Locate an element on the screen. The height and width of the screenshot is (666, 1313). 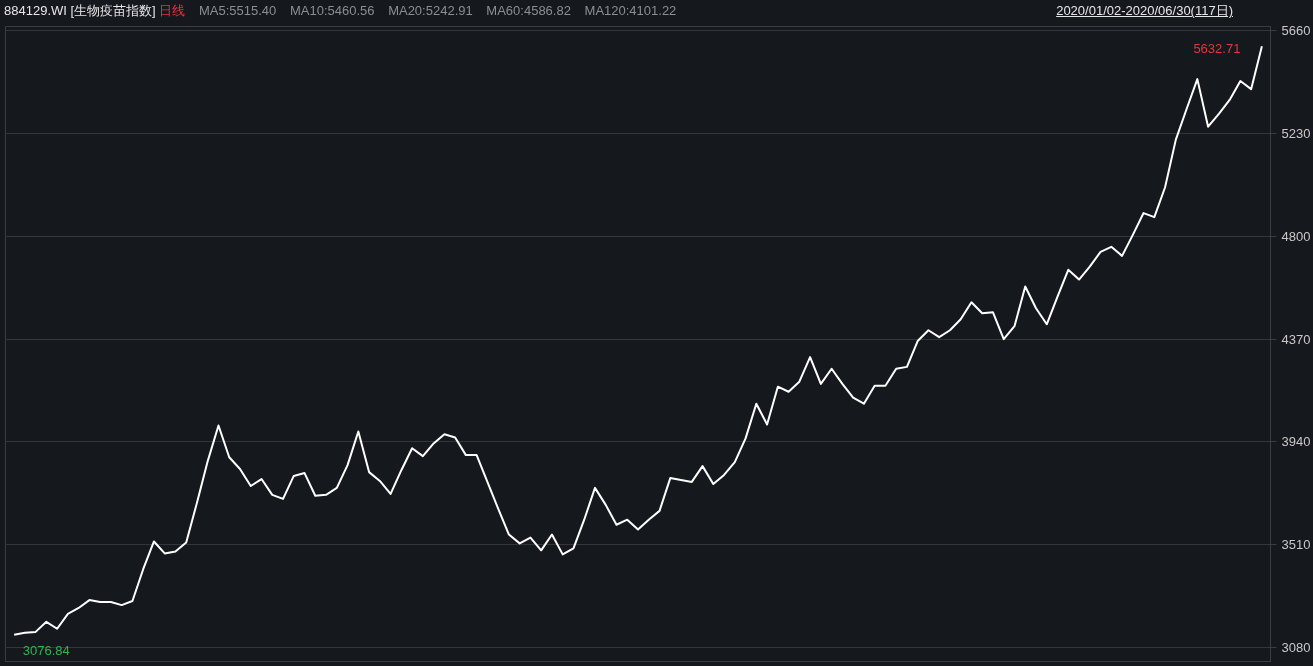
text: MA5:5515.40 is located at coordinates (237, 10).